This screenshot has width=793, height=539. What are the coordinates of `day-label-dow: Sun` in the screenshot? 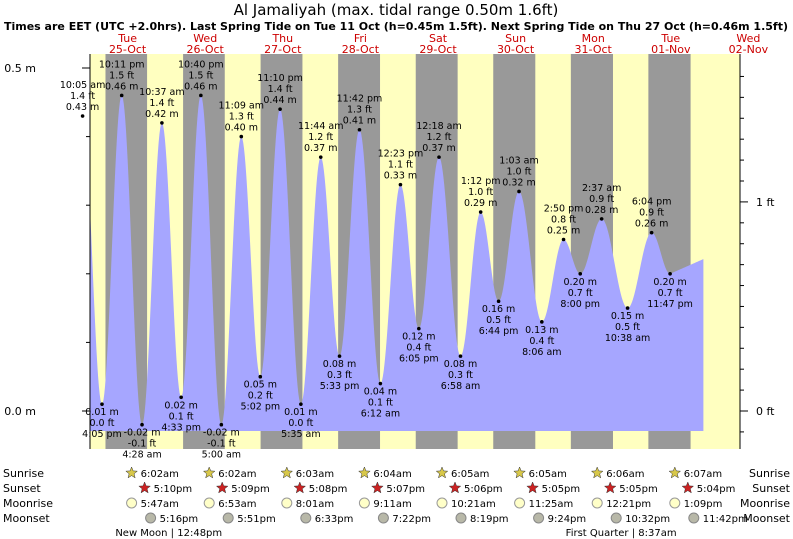 It's located at (515, 38).